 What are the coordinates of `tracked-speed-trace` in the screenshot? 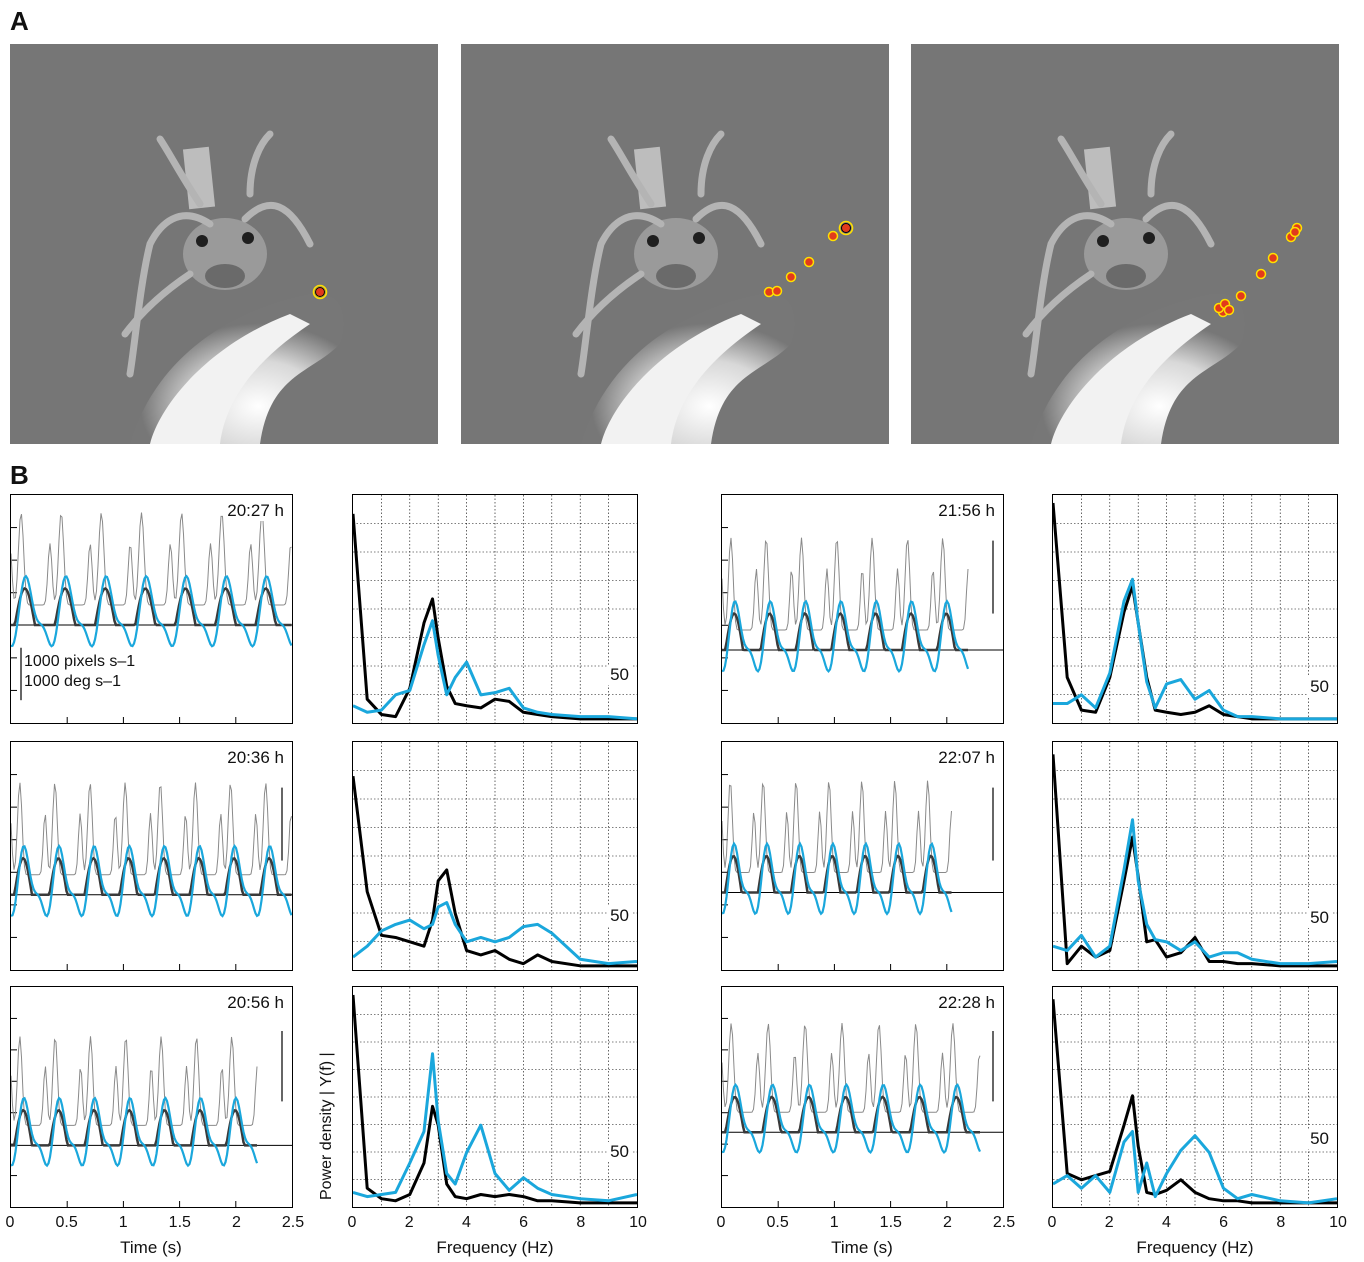 It's located at (151, 829).